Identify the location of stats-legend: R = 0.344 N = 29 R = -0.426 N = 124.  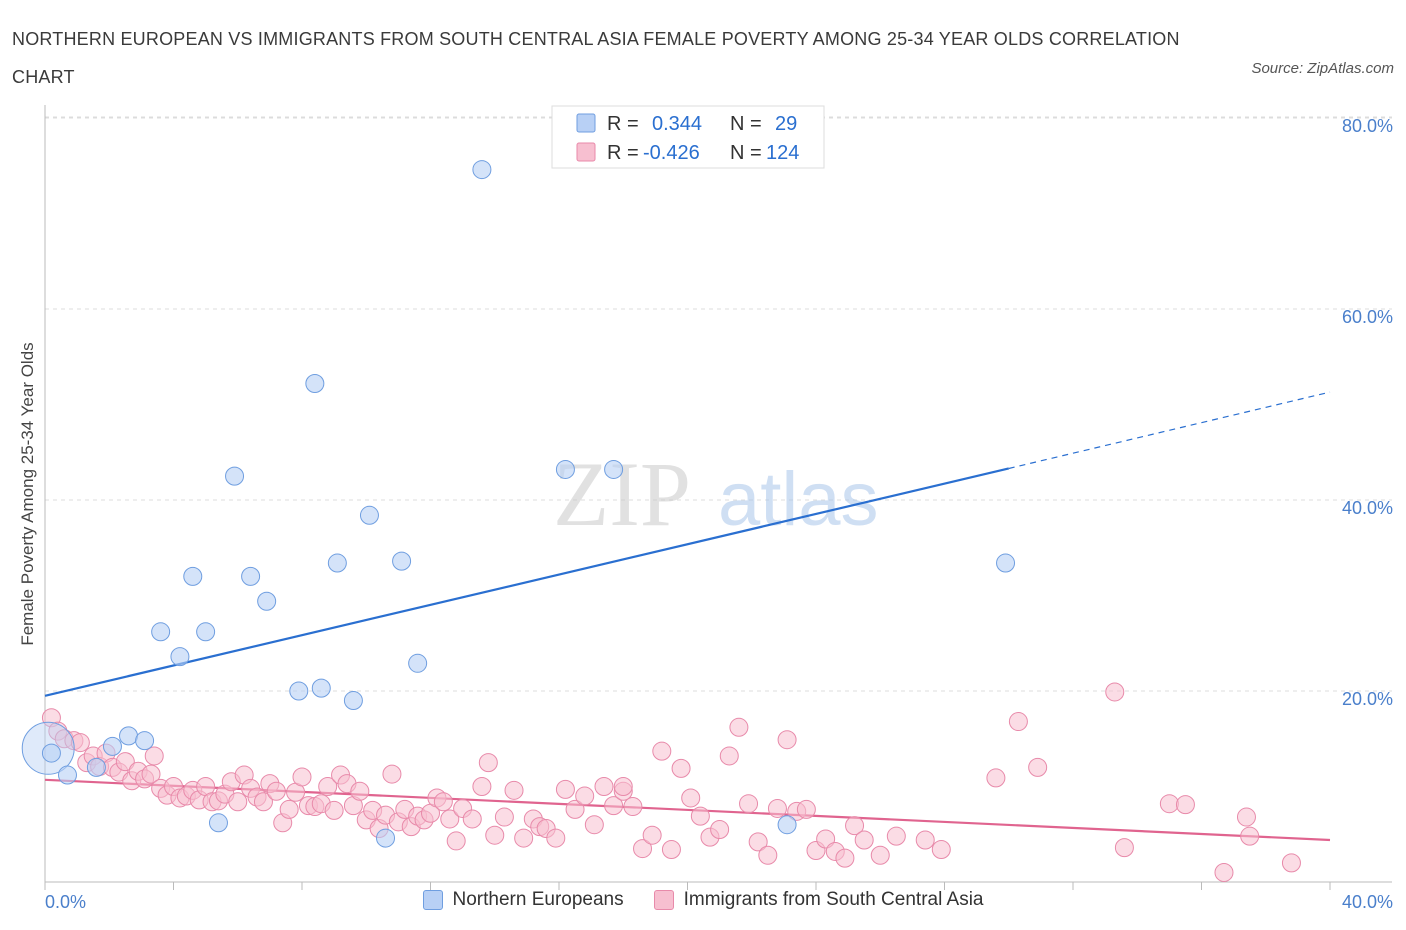
(688, 137).